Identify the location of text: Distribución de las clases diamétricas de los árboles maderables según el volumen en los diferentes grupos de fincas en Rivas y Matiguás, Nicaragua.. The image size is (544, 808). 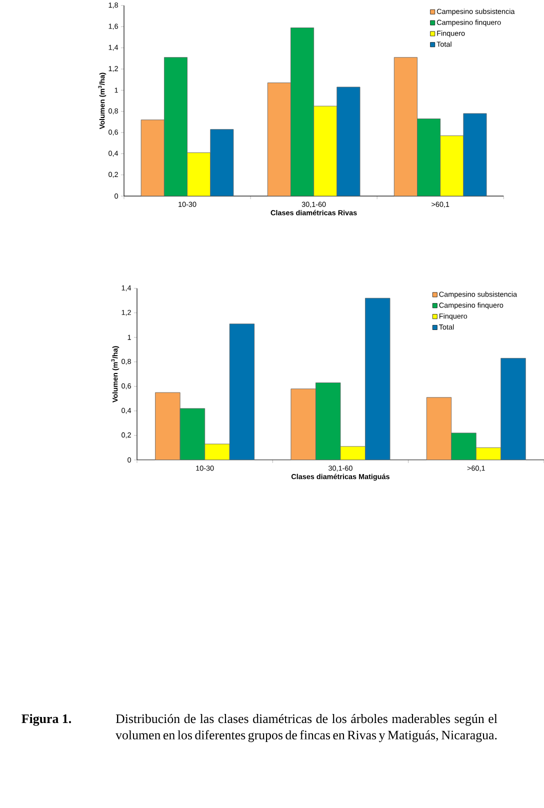
(306, 728).